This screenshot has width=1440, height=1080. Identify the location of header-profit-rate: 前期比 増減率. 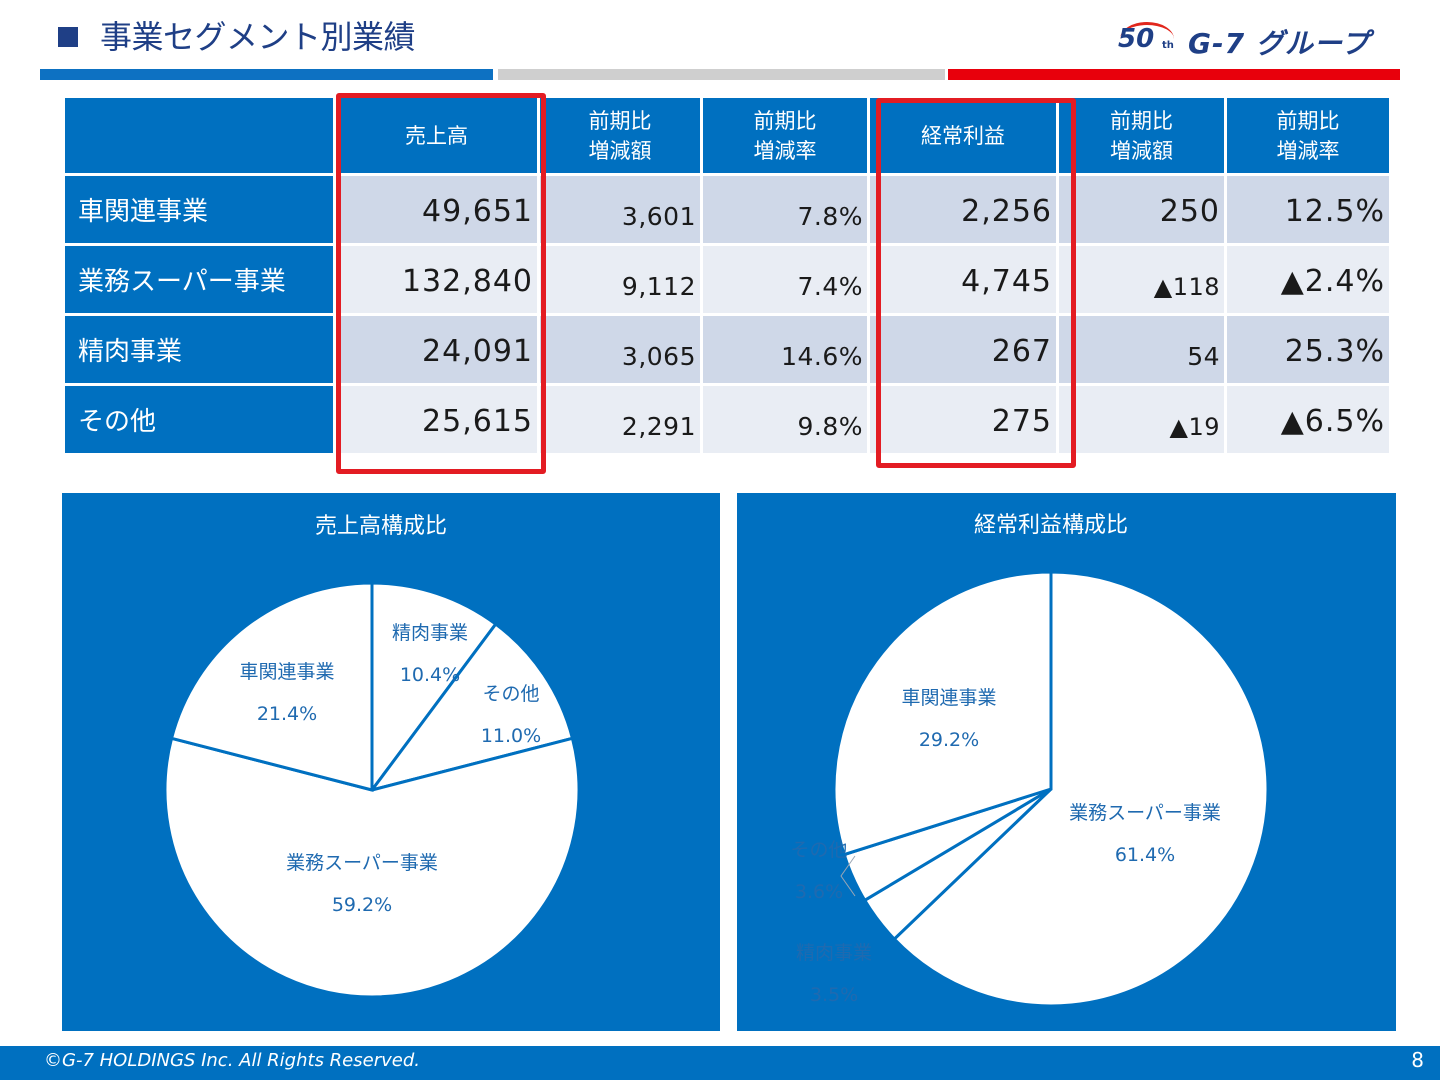
(1308, 135).